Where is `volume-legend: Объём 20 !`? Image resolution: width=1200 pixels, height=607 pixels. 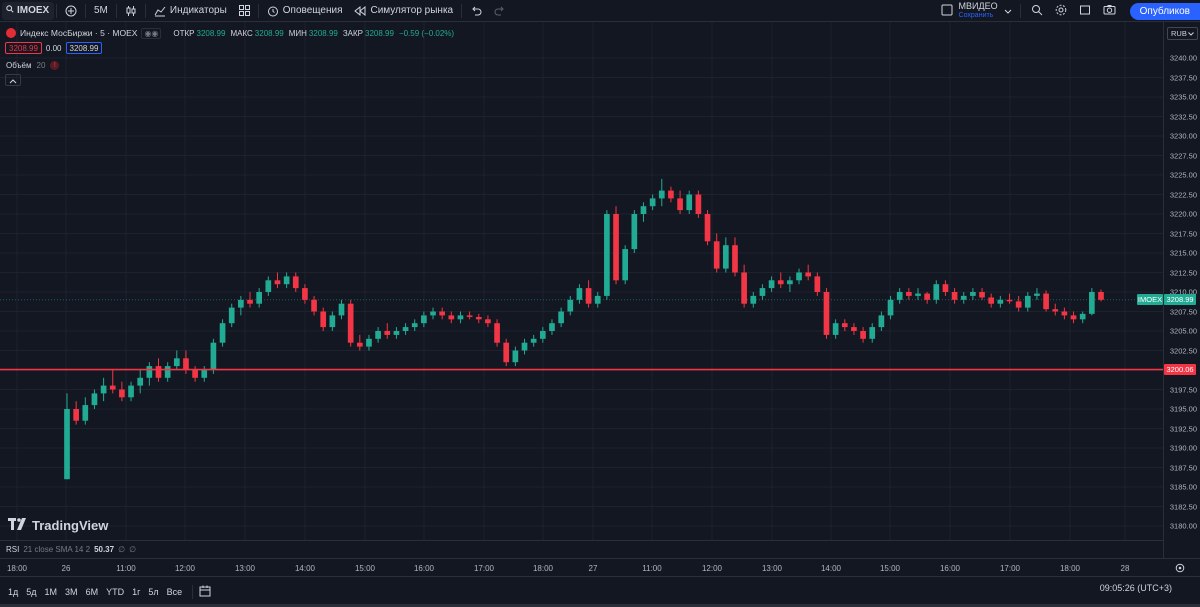
volume-legend: Объём 20 ! is located at coordinates (33, 65).